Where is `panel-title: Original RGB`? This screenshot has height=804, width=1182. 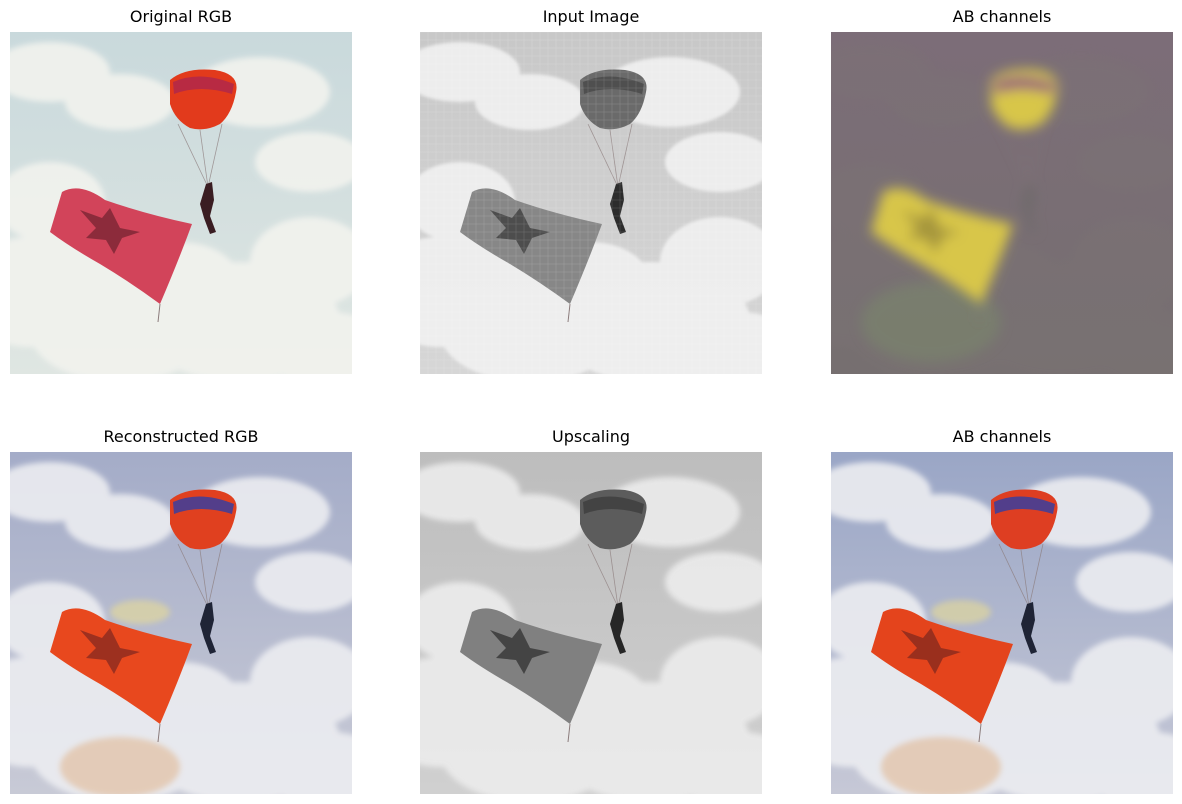
panel-title: Original RGB is located at coordinates (181, 16).